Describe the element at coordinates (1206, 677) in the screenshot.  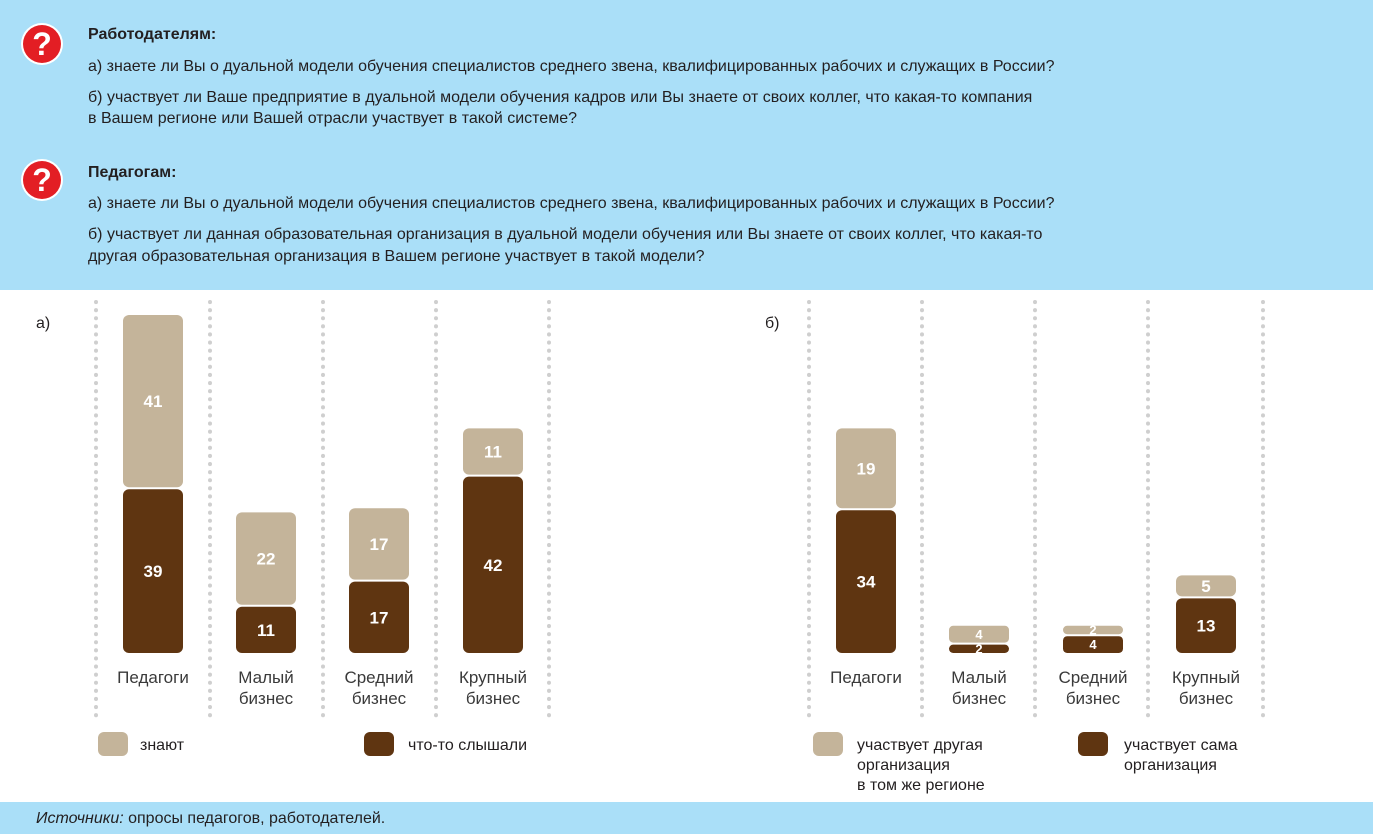
I see `panel-b-category-label-3-0: Крупный` at that location.